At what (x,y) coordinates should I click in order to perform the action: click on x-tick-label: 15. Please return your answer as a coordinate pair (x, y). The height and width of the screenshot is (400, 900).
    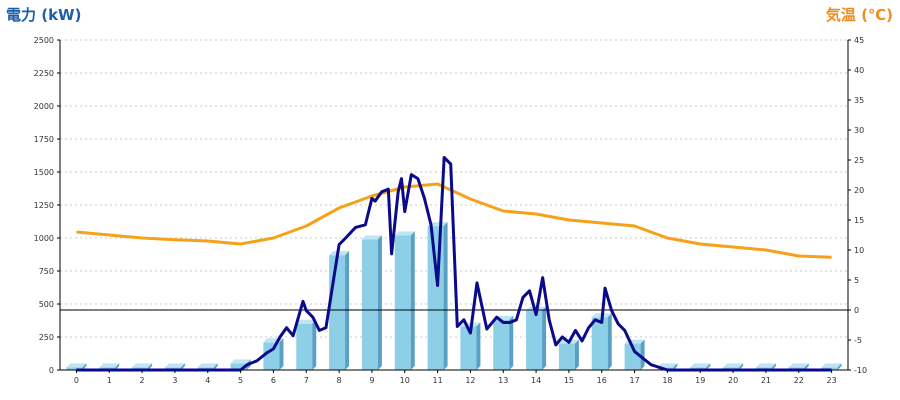
    Looking at the image, I should click on (569, 380).